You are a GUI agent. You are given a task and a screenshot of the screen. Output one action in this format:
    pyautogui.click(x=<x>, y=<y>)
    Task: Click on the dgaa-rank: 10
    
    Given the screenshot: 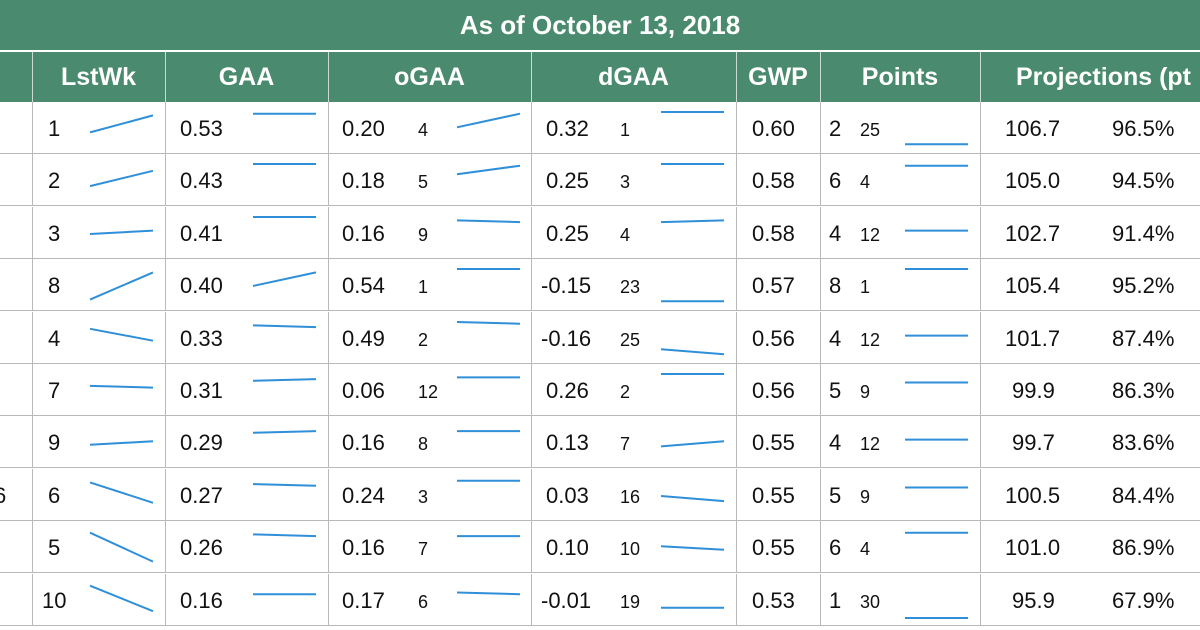 What is the action you would take?
    pyautogui.click(x=630, y=549)
    